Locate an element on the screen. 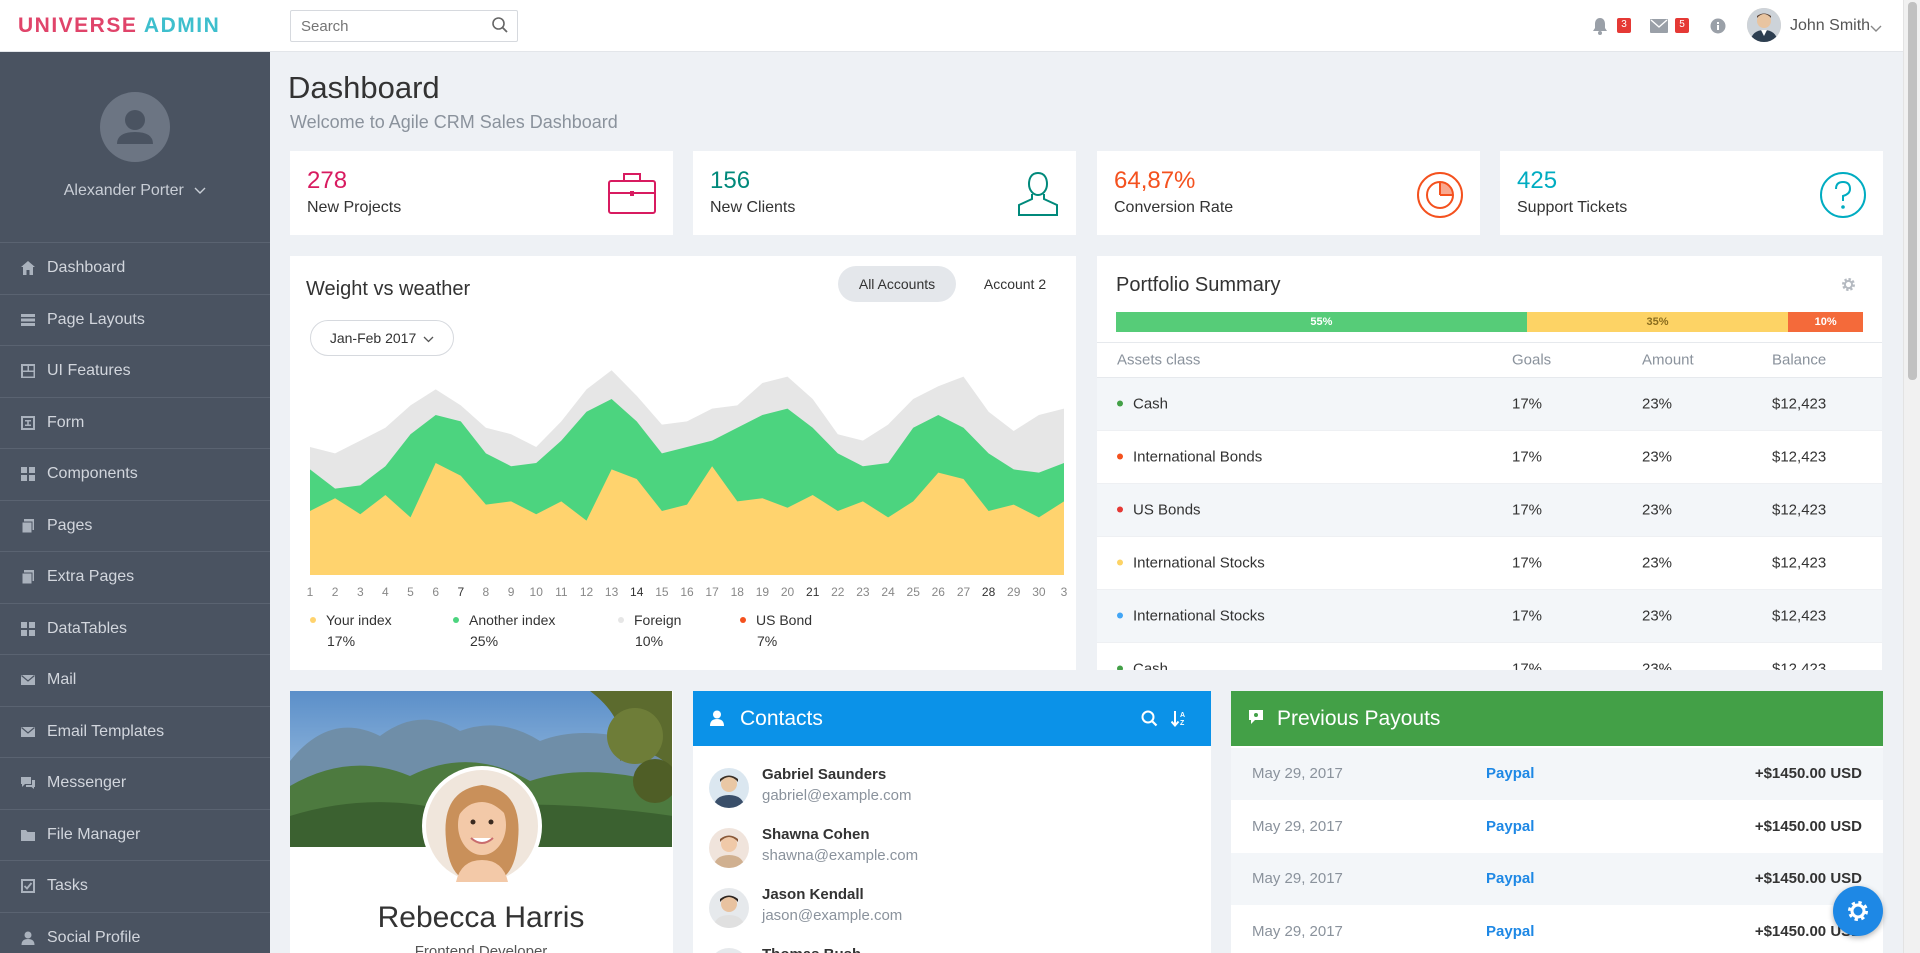 The image size is (1920, 953). stat-label: New Clients is located at coordinates (753, 207).